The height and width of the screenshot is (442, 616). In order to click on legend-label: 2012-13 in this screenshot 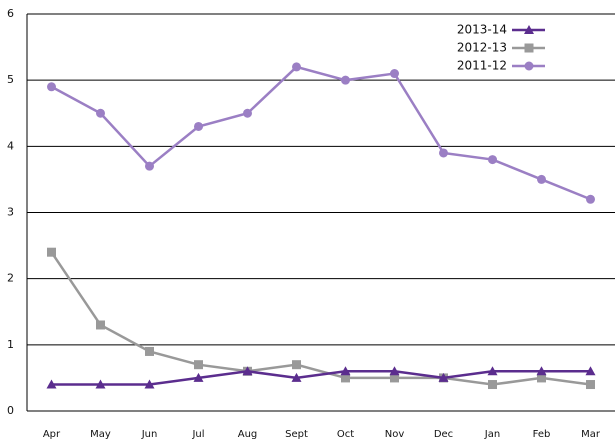, I will do `click(482, 48)`.